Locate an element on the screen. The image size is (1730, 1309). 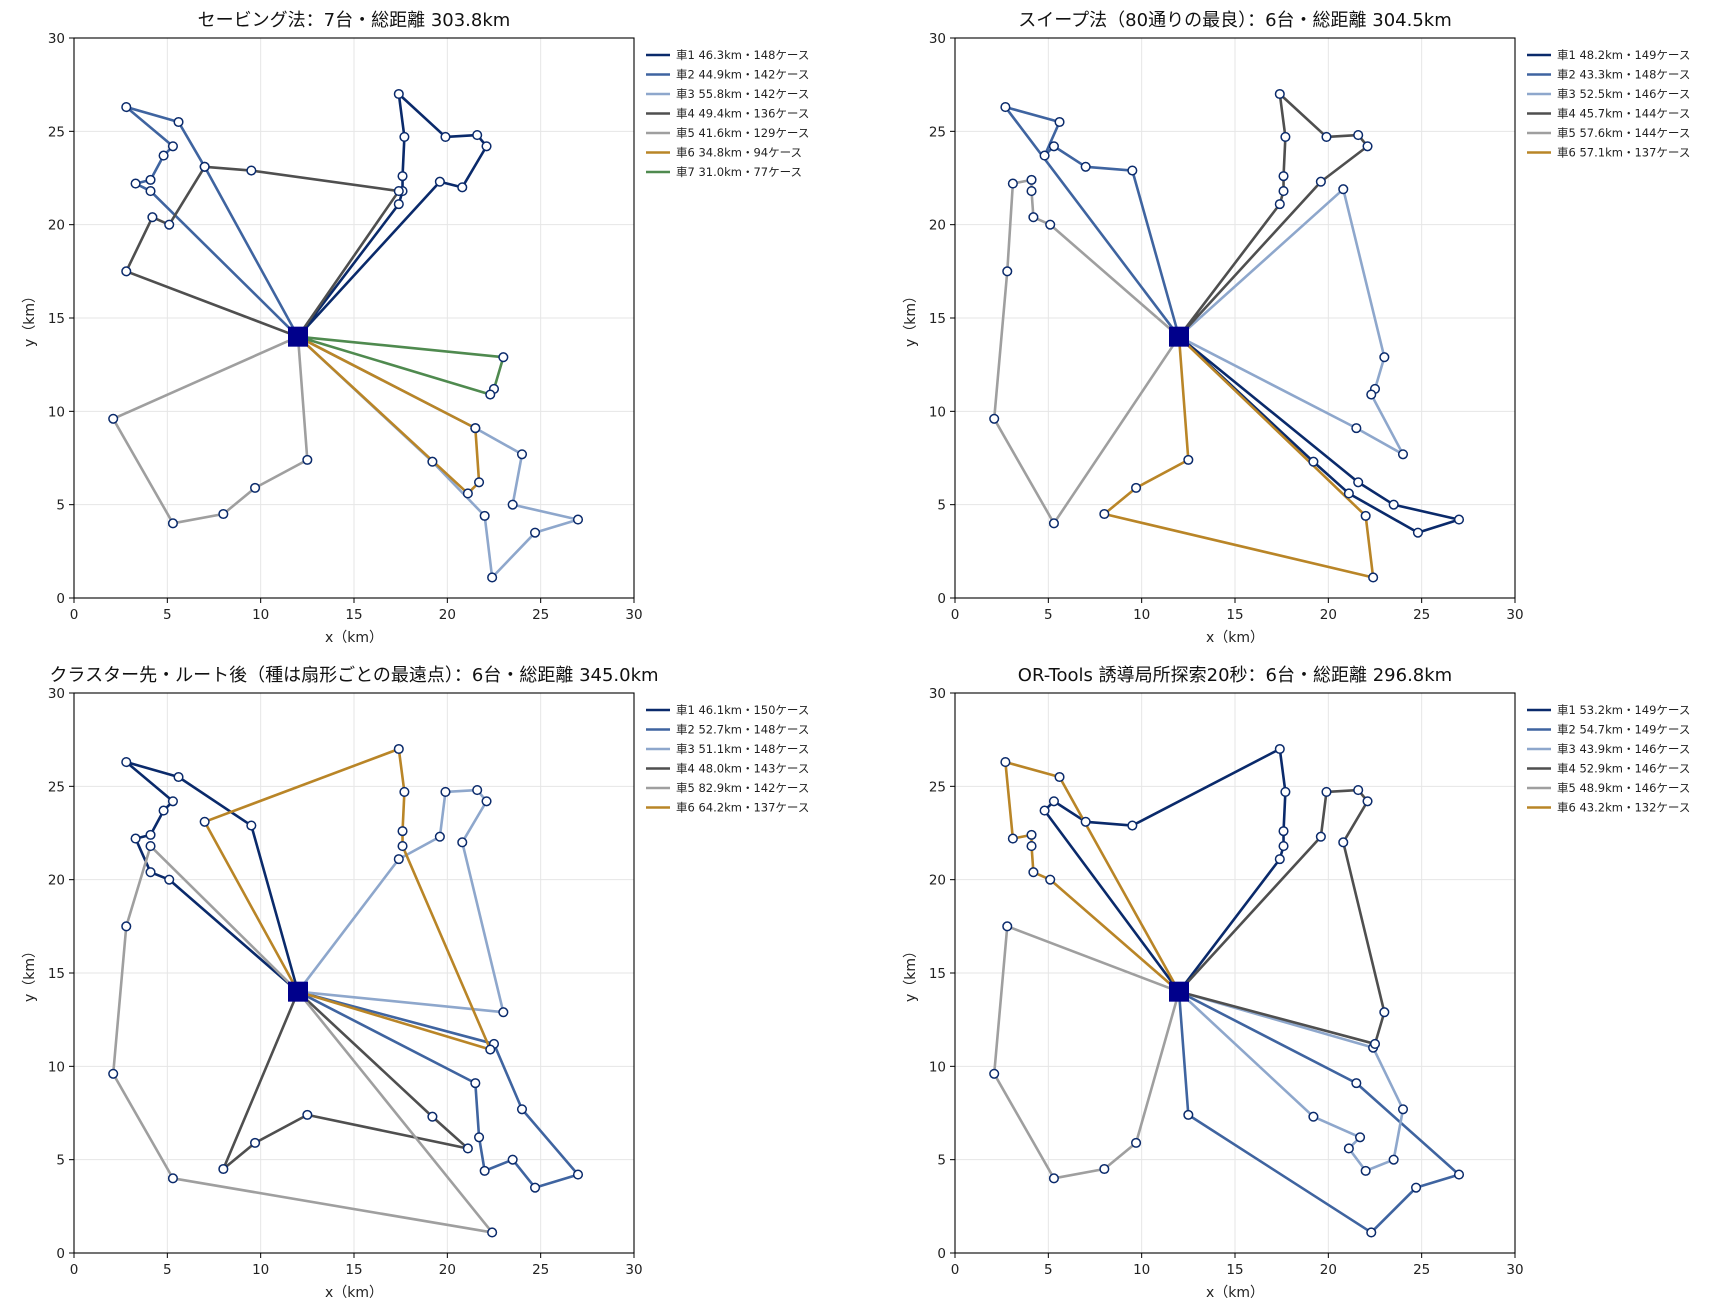
y-tick-label: 10 is located at coordinates (56, 1067).